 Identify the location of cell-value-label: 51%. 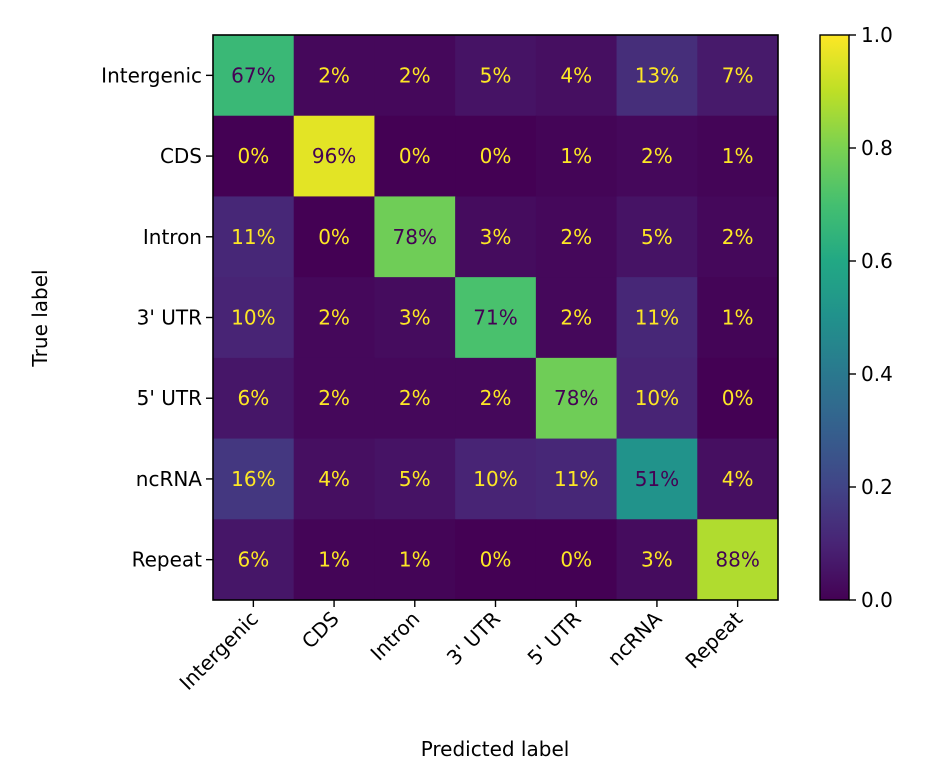
(657, 479).